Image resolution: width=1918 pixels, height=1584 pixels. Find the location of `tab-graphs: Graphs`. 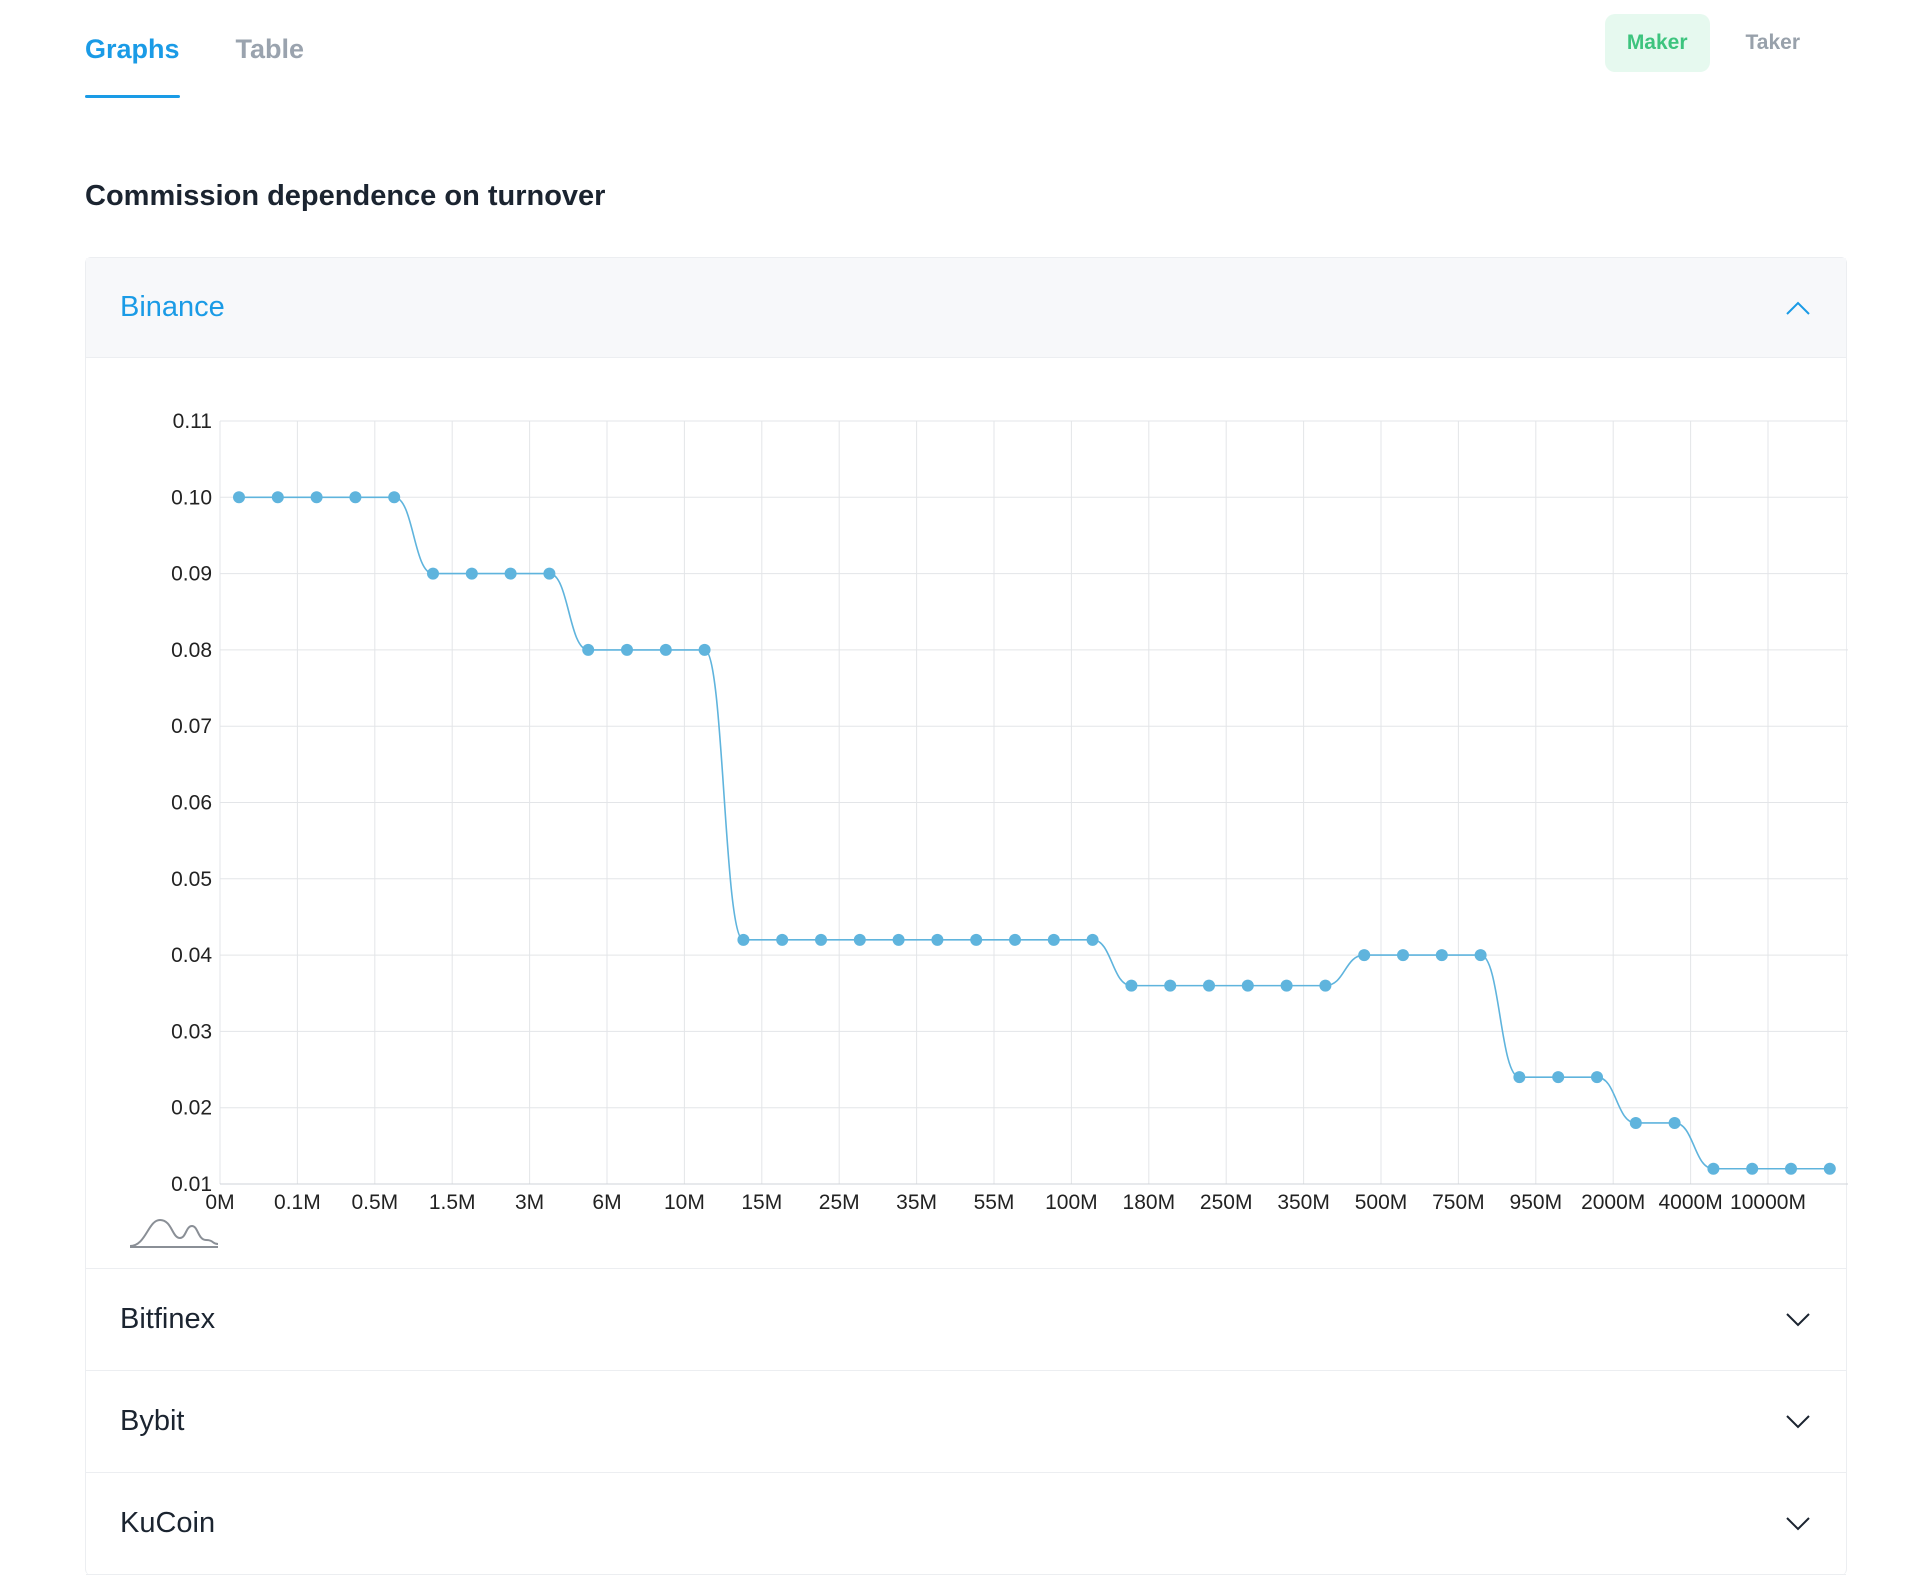

tab-graphs: Graphs is located at coordinates (132, 49).